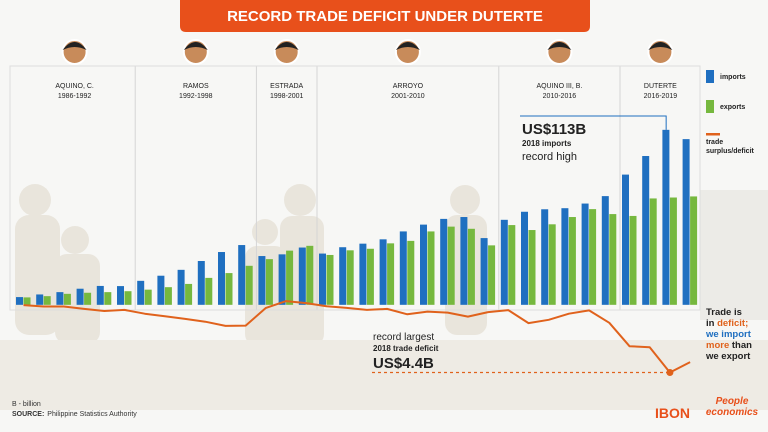 This screenshot has height=432, width=768. What do you see at coordinates (26, 404) in the screenshot?
I see `footnote: B - billion` at bounding box center [26, 404].